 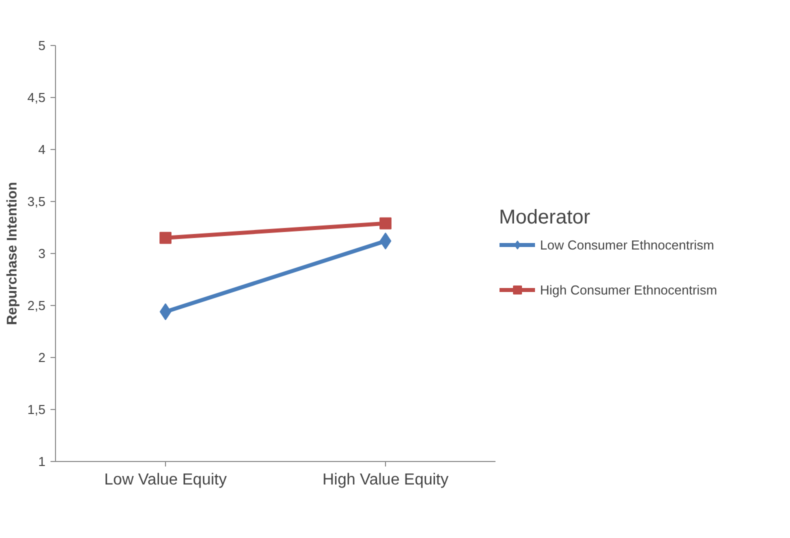 What do you see at coordinates (385, 480) in the screenshot?
I see `x-tick-label: High Value Equity` at bounding box center [385, 480].